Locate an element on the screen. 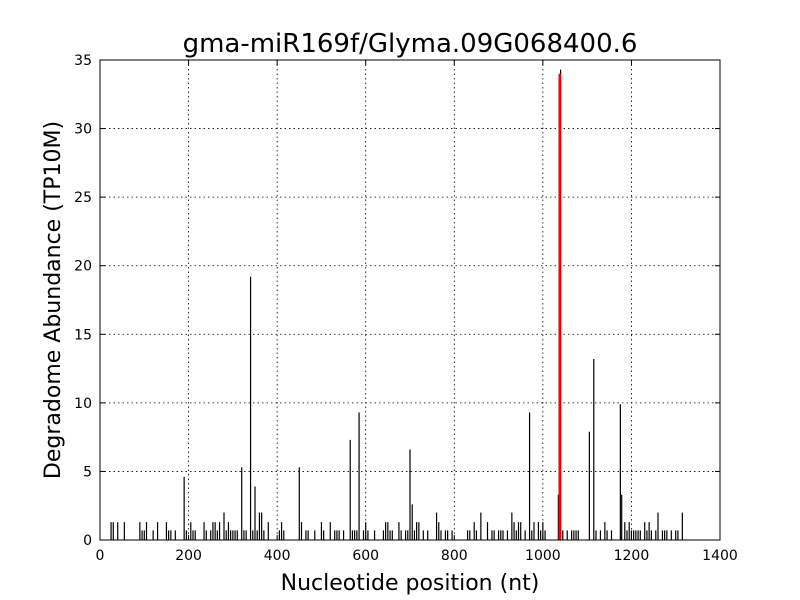 Image resolution: width=800 pixels, height=600 pixels. y-tick-label: 30 is located at coordinates (83, 130).